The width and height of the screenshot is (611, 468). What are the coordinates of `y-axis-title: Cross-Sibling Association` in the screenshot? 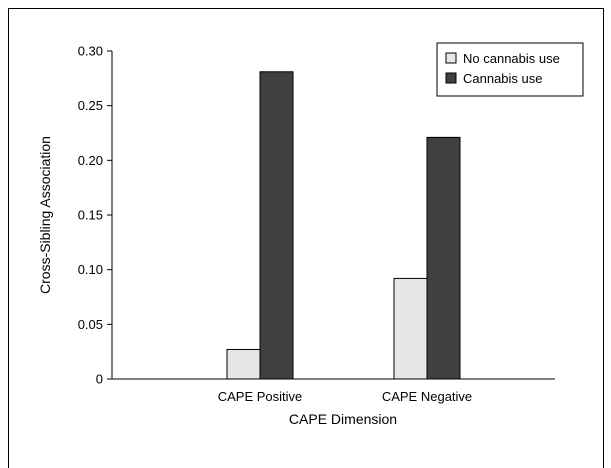 It's located at (45, 215).